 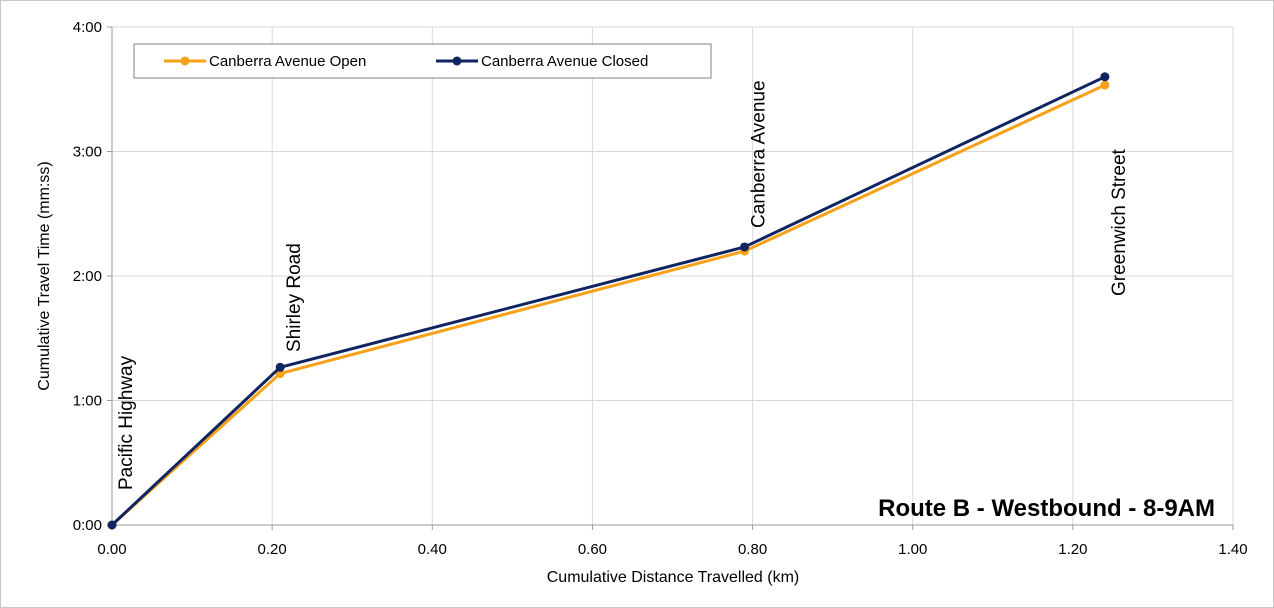 I want to click on y-tick-label: 0:00, so click(x=87, y=525).